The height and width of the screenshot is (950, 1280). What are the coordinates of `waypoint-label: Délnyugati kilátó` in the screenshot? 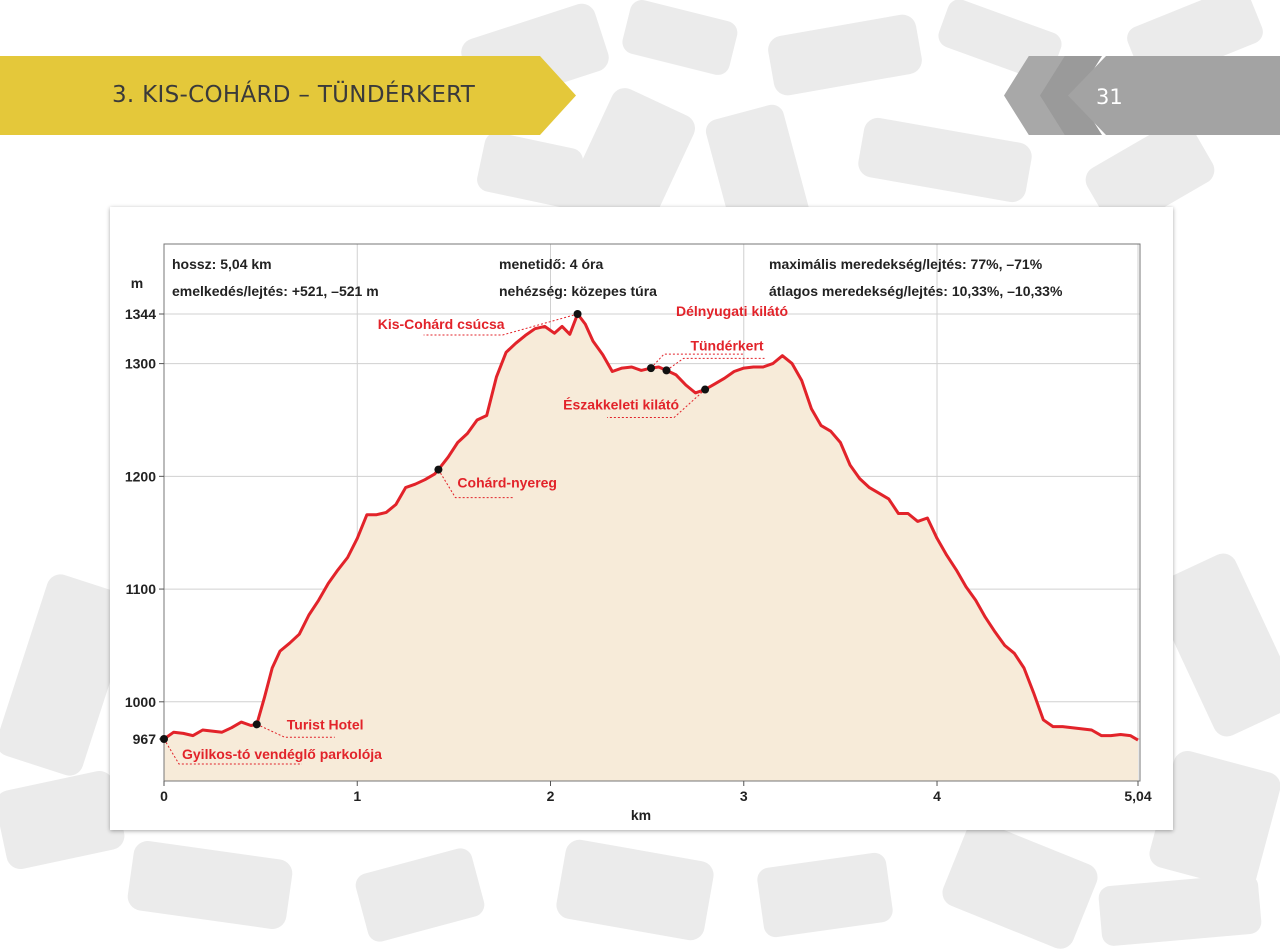 It's located at (732, 311).